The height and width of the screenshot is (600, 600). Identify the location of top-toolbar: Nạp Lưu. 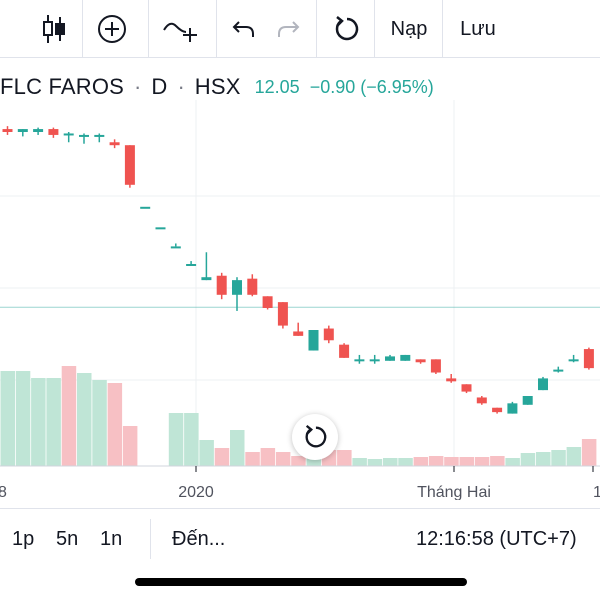
(300, 29).